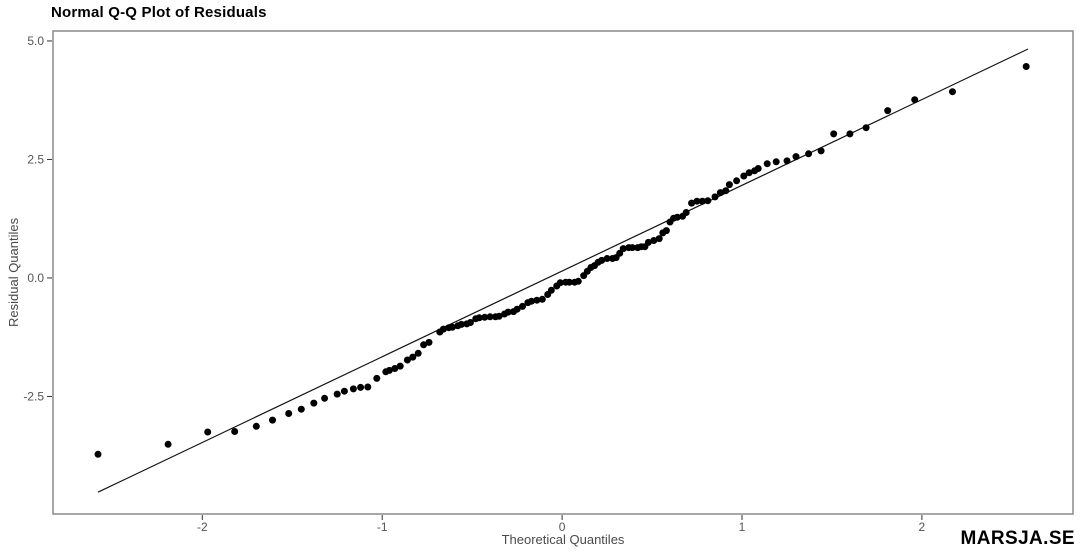  What do you see at coordinates (922, 527) in the screenshot?
I see `x-tick-label: 2` at bounding box center [922, 527].